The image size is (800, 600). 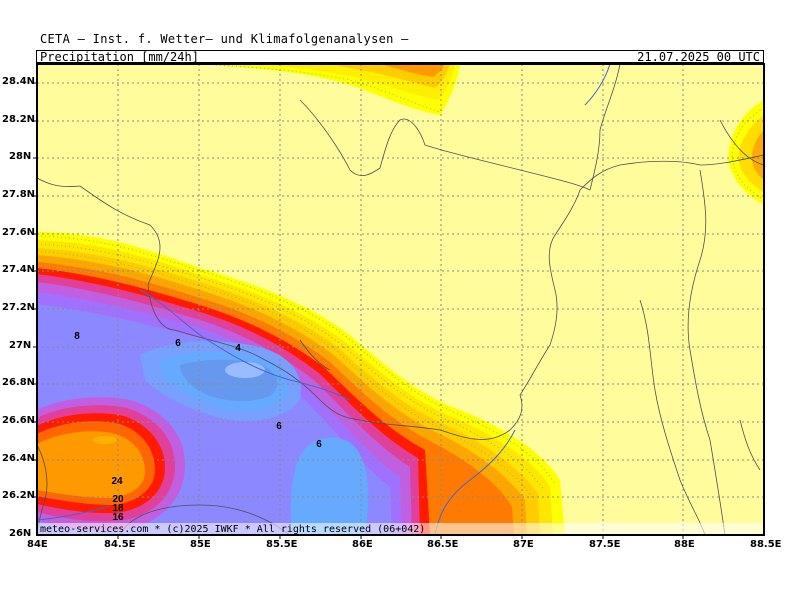 I want to click on datetime-label: 21.07.2025 00 UTC, so click(x=698, y=57).